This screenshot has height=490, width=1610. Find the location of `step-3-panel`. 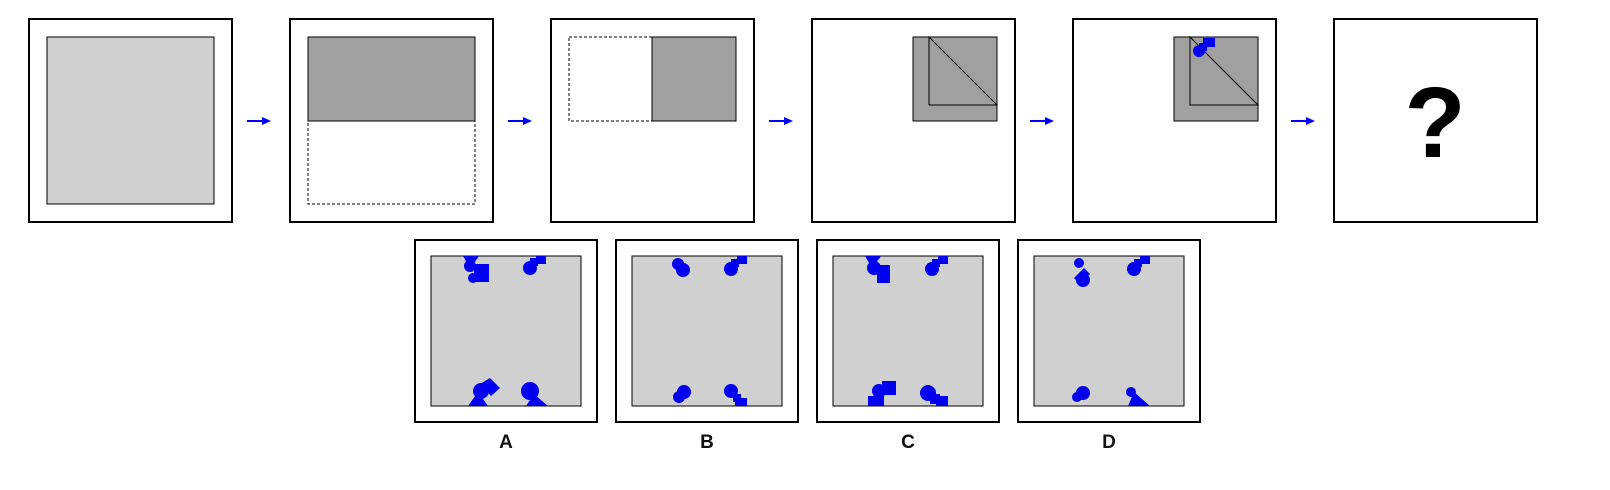

step-3-panel is located at coordinates (652, 120).